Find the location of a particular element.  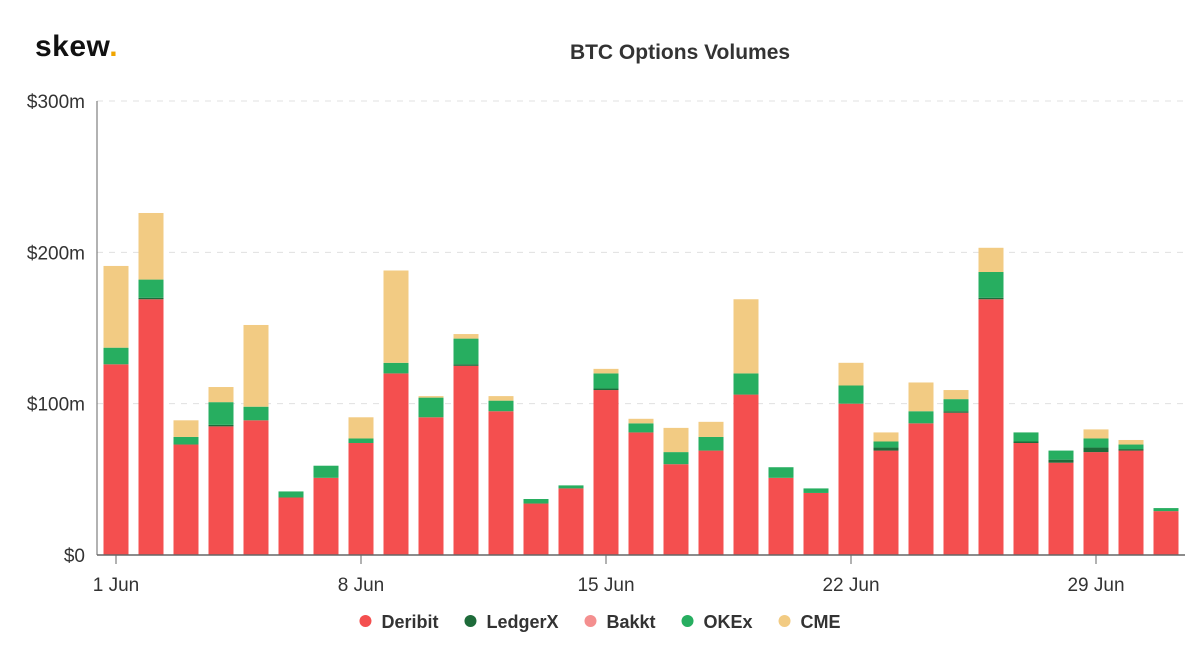

legend-item-deribit: Deribit is located at coordinates (398, 622).